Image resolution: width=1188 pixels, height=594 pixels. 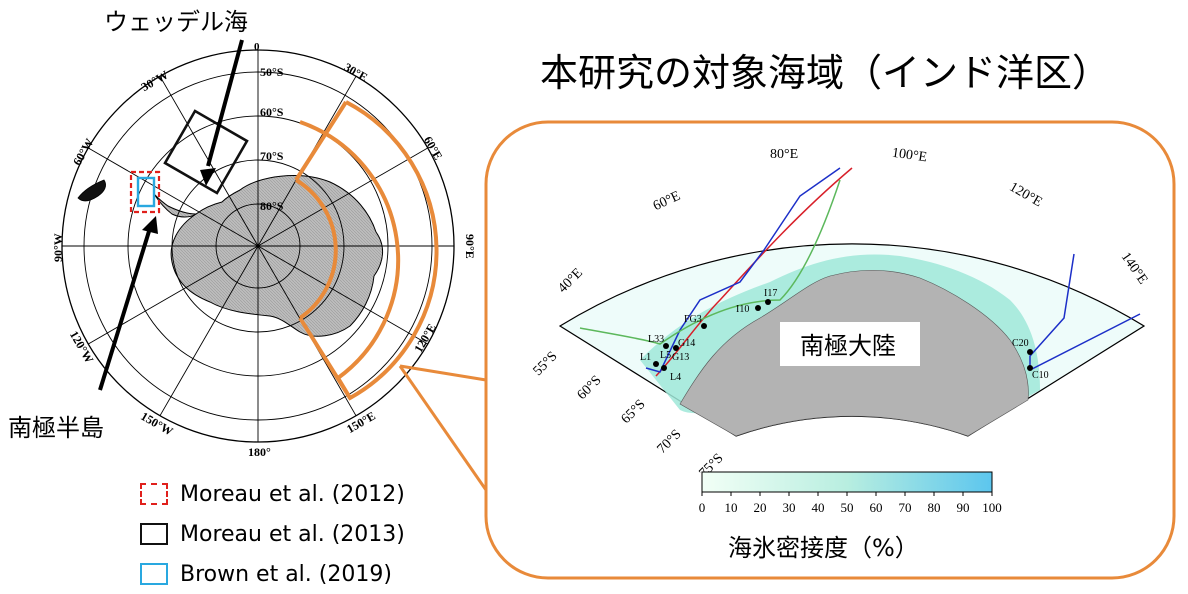 What do you see at coordinates (758, 308) in the screenshot?
I see `station-i10-marker` at bounding box center [758, 308].